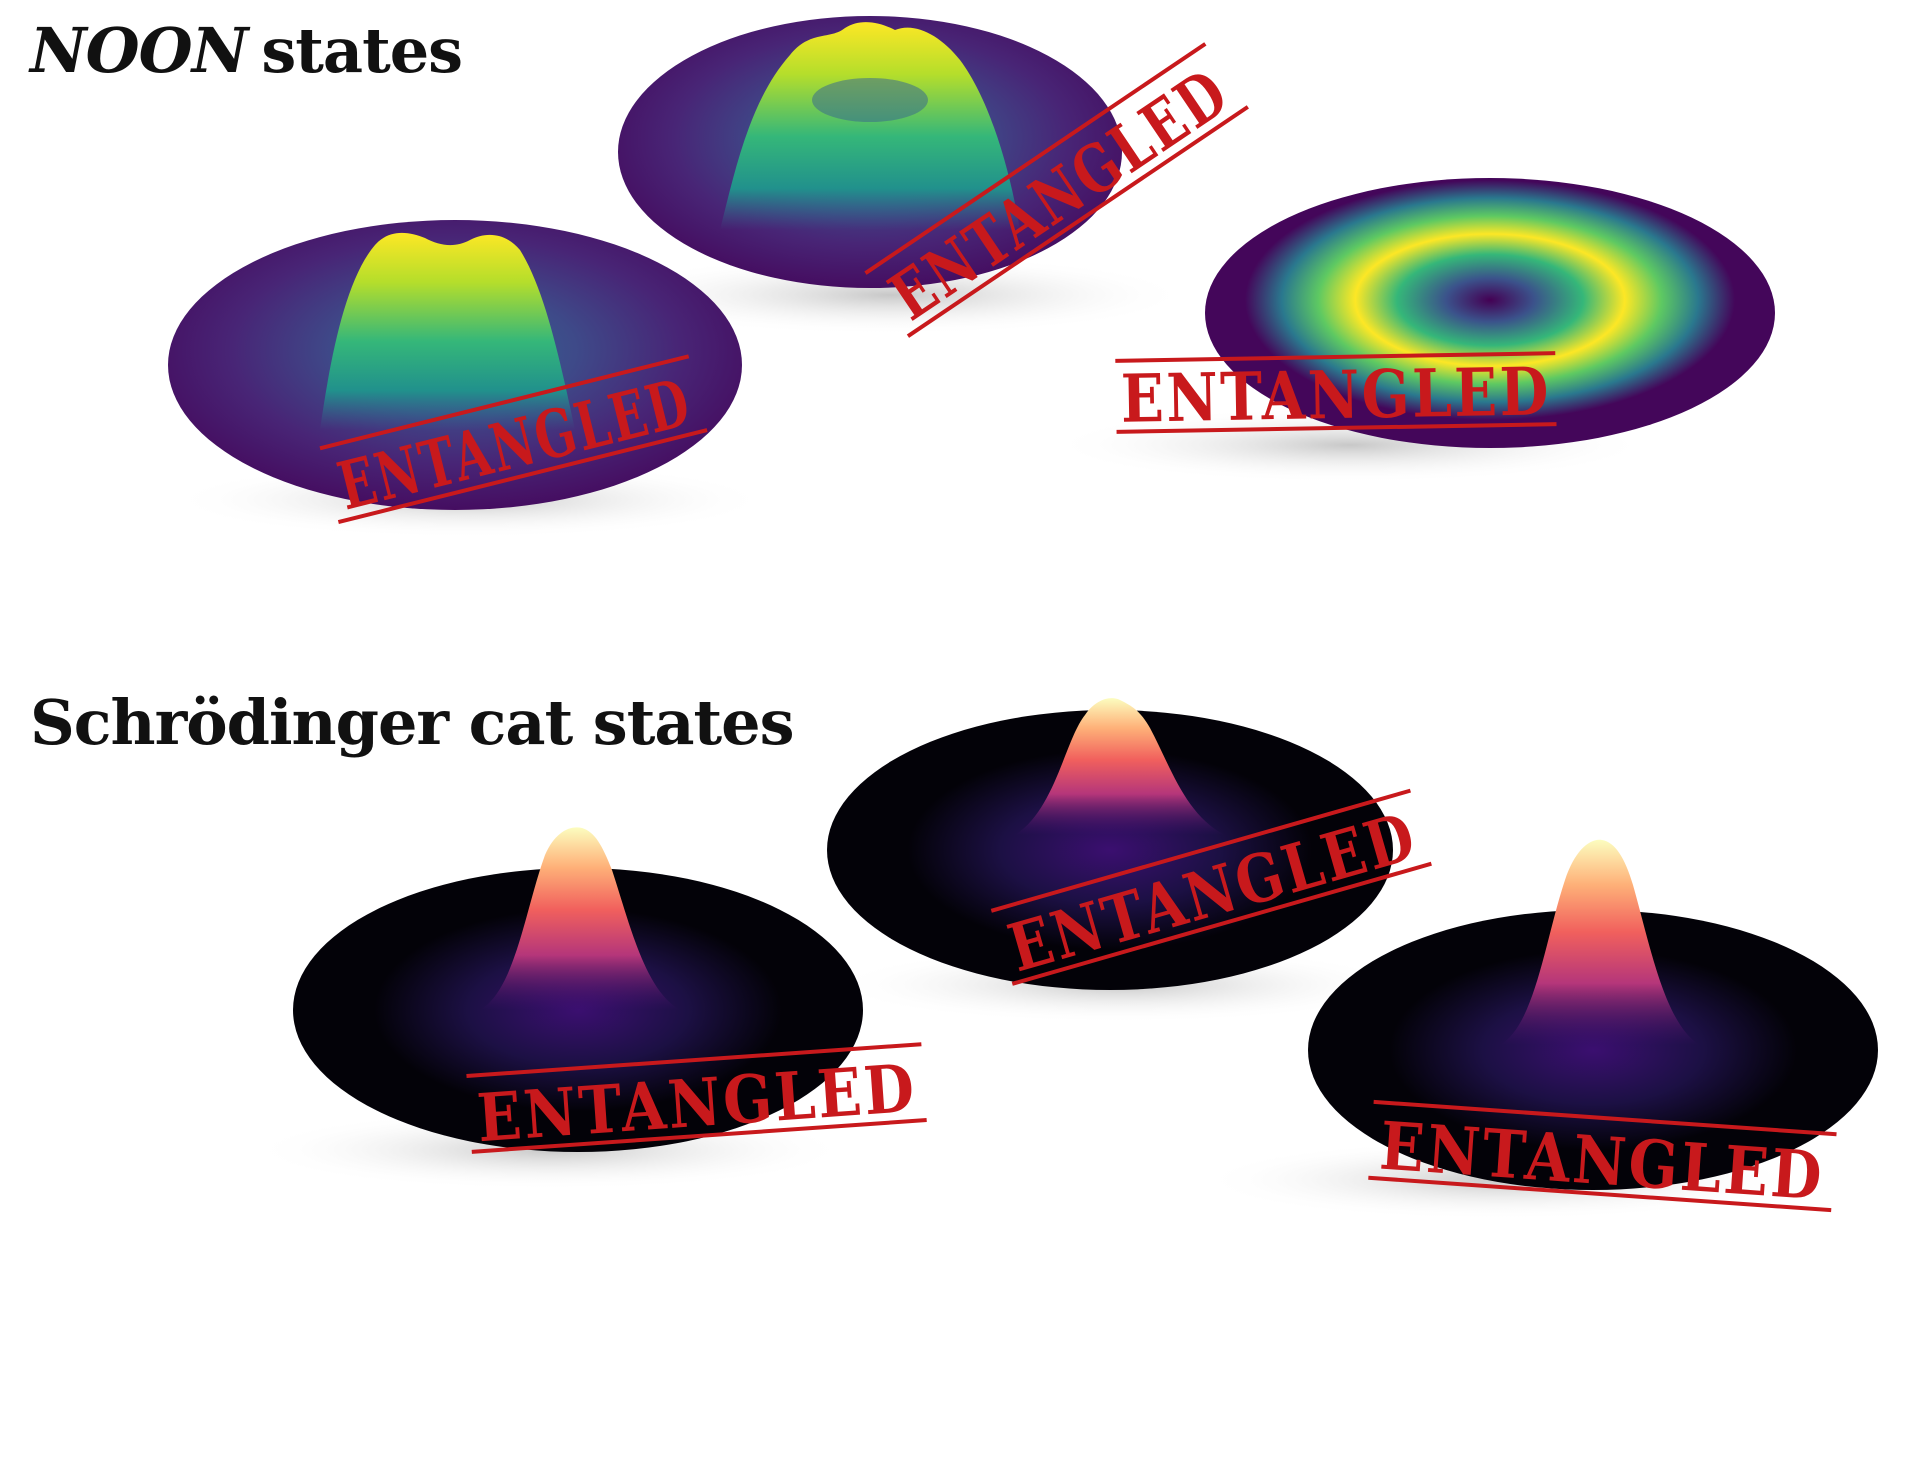 This screenshot has height=1481, width=1932. What do you see at coordinates (139, 50) in the screenshot?
I see `noon-heading-italic: NOON` at bounding box center [139, 50].